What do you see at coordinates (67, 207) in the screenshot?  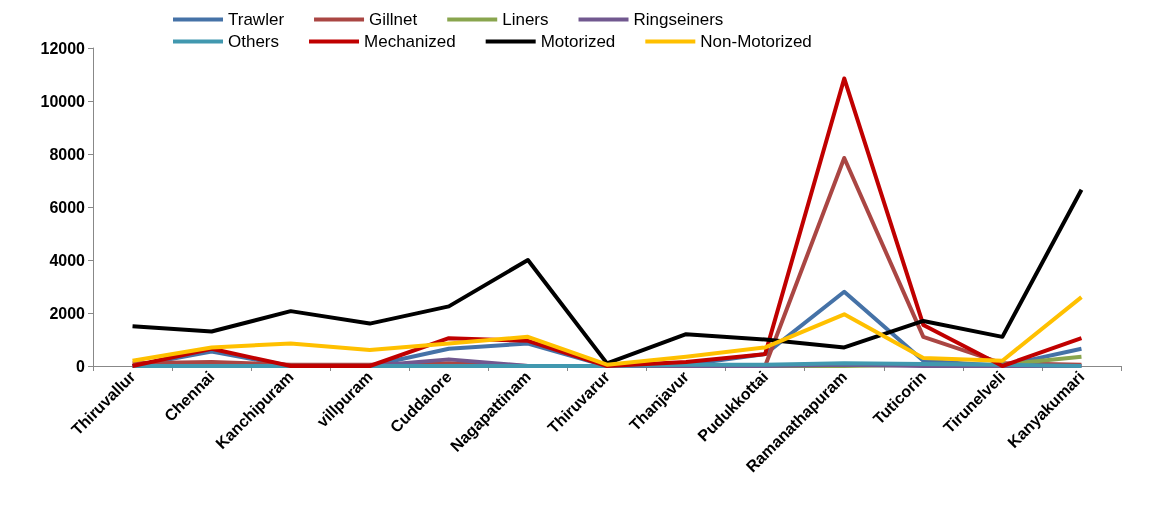 I see `y-tick-label: 6000` at bounding box center [67, 207].